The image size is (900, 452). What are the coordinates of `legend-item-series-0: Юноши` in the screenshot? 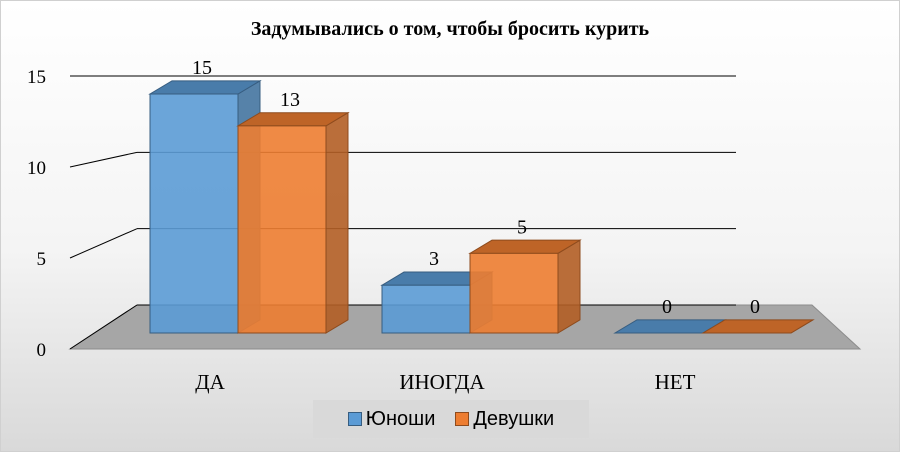 It's located at (391, 419).